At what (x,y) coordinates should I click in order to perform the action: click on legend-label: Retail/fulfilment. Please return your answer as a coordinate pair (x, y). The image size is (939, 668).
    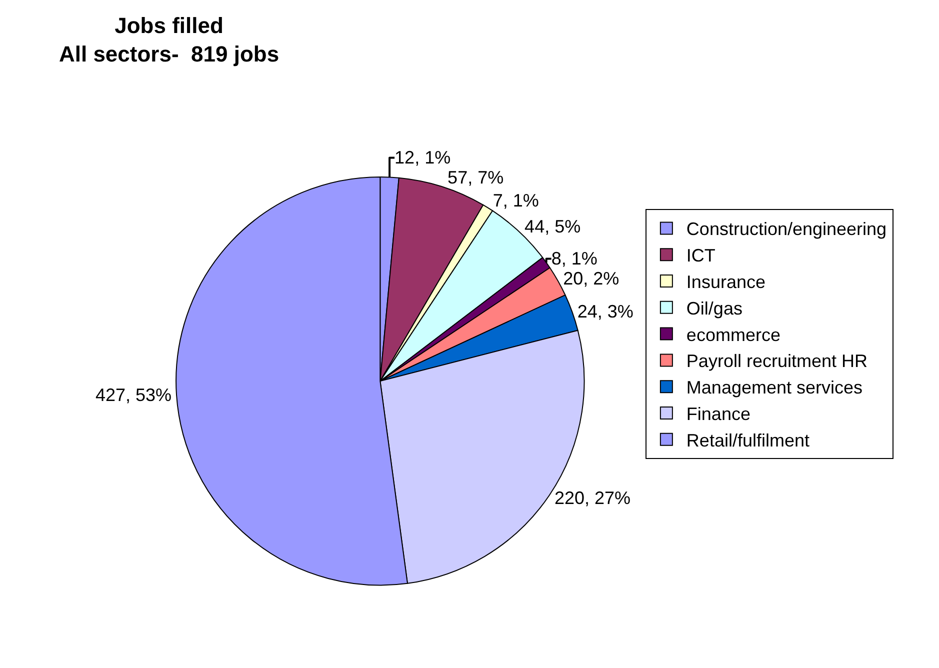
    Looking at the image, I should click on (748, 440).